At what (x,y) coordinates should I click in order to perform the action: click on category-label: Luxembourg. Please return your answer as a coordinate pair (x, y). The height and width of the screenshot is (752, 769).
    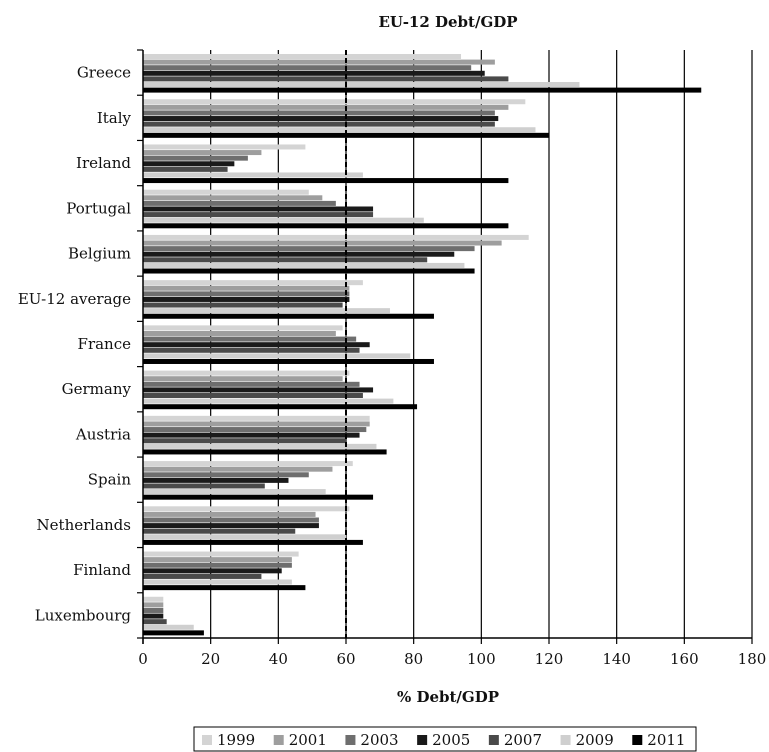
    Looking at the image, I should click on (83, 615).